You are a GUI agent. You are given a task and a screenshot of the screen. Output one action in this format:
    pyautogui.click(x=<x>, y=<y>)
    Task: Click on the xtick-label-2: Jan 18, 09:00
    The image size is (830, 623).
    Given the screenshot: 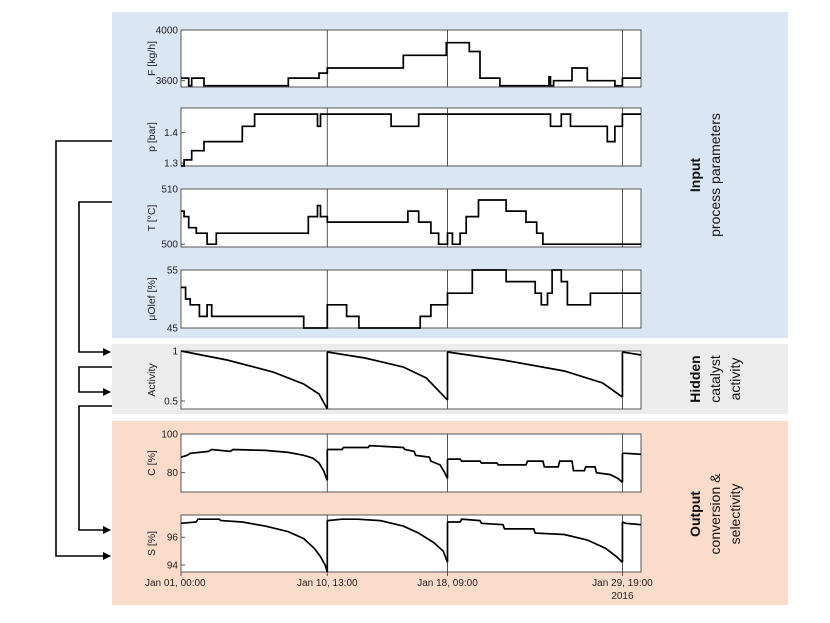 What is the action you would take?
    pyautogui.click(x=447, y=583)
    